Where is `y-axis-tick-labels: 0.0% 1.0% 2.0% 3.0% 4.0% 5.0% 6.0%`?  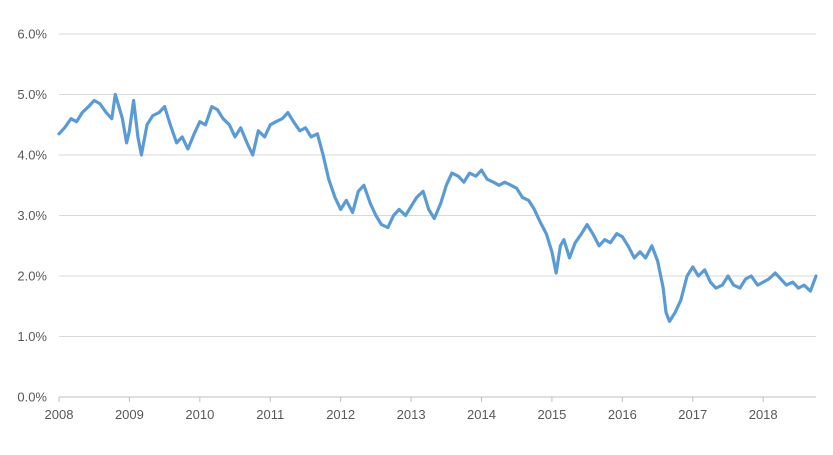
y-axis-tick-labels: 0.0% 1.0% 2.0% 3.0% 4.0% 5.0% 6.0% is located at coordinates (32, 216).